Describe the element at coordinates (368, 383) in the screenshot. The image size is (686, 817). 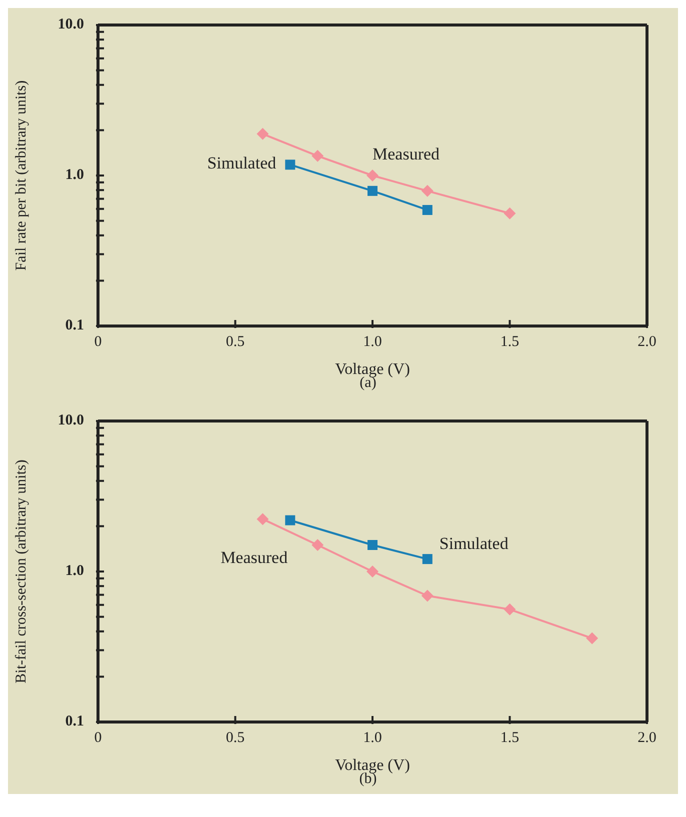
I see `text: (a)` at that location.